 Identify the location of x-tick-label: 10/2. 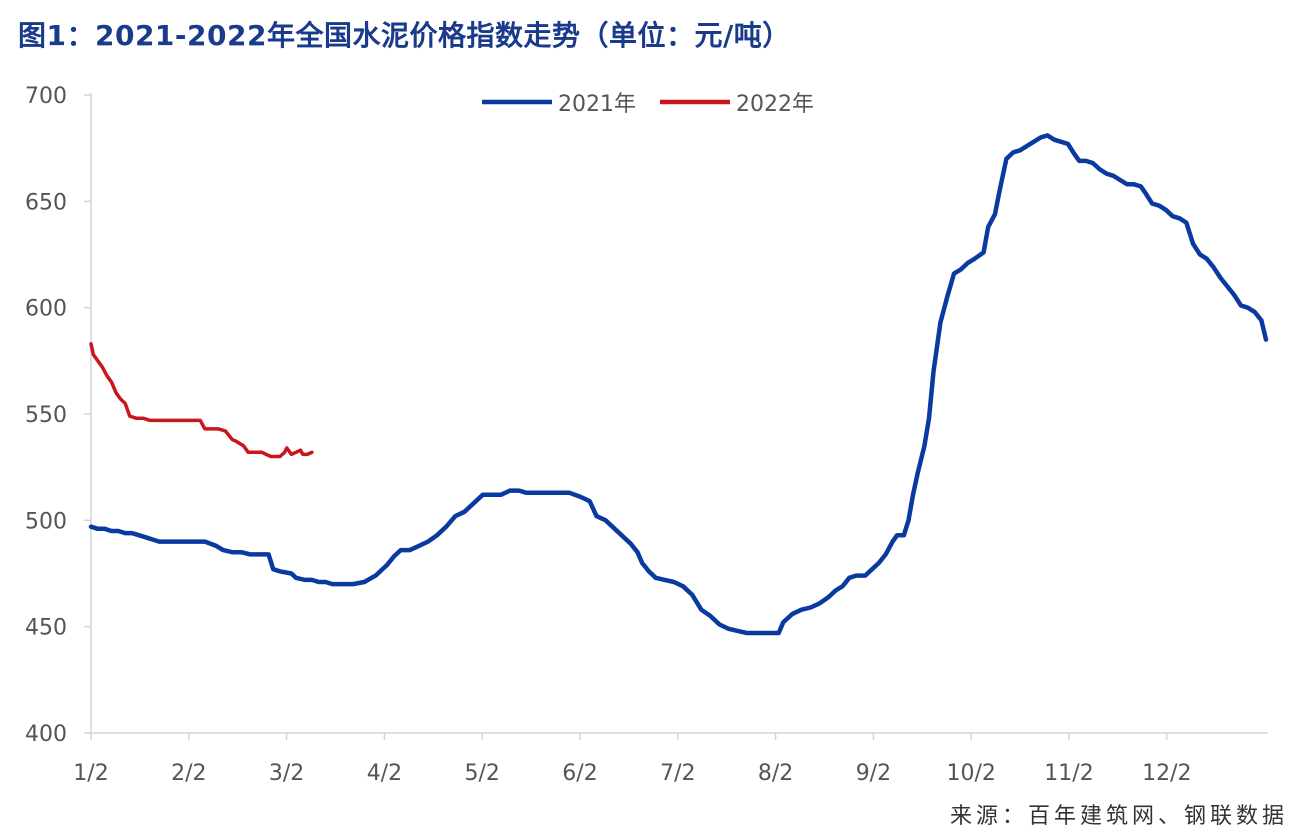
(970, 773).